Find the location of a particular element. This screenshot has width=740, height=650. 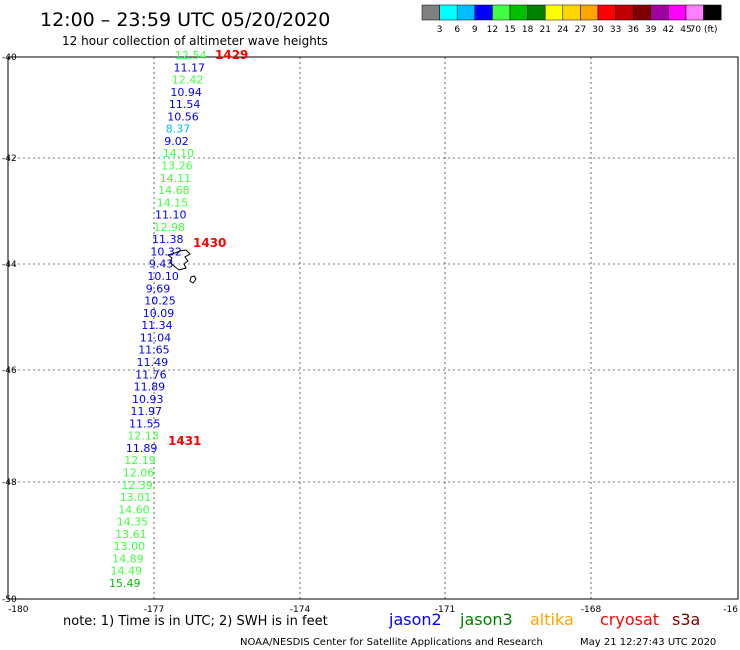

scale-label: 18 is located at coordinates (528, 30).